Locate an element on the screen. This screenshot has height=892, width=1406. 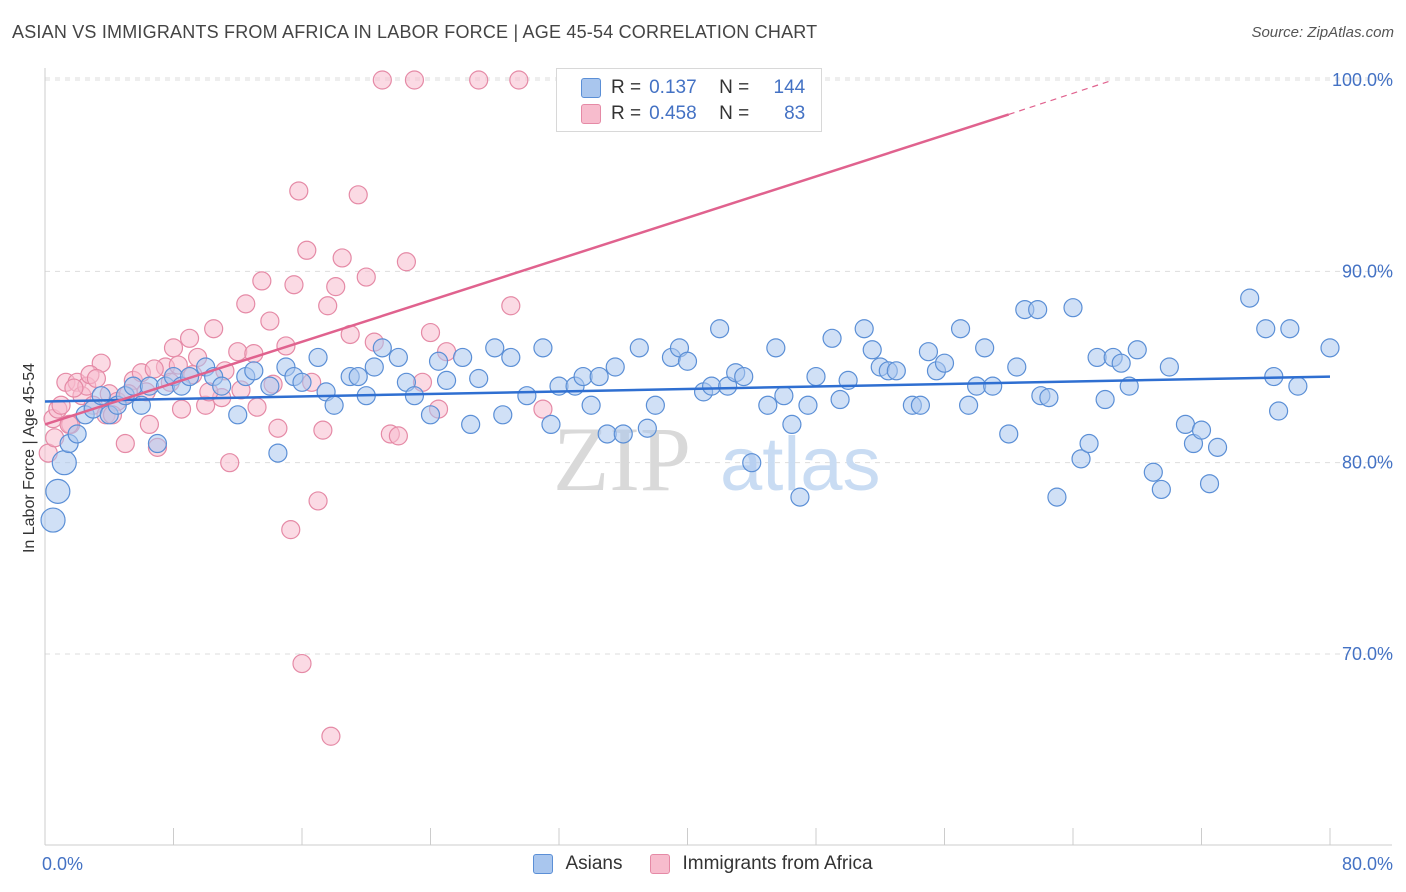
legend-row-africa: R = 0.458 N = 83 is located at coordinates (693, 114).